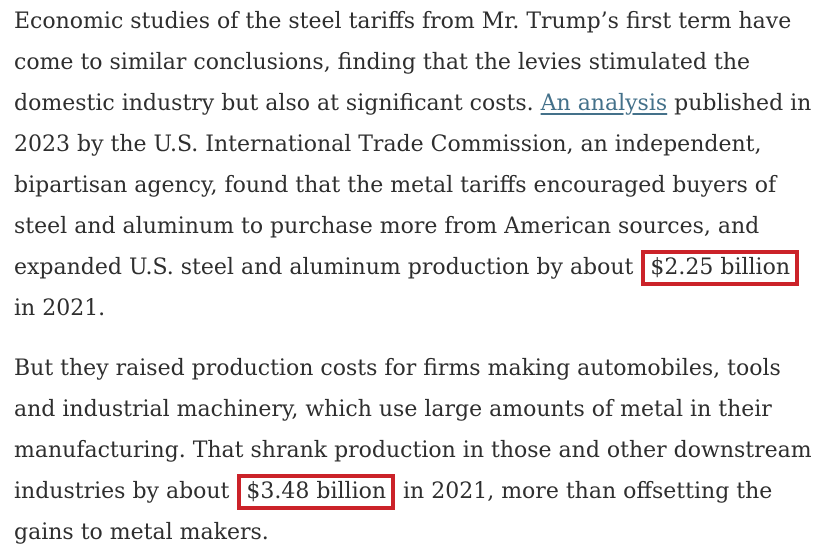 This screenshot has width=840, height=553. Describe the element at coordinates (604, 103) in the screenshot. I see `an-analysis-link: An analysis` at that location.